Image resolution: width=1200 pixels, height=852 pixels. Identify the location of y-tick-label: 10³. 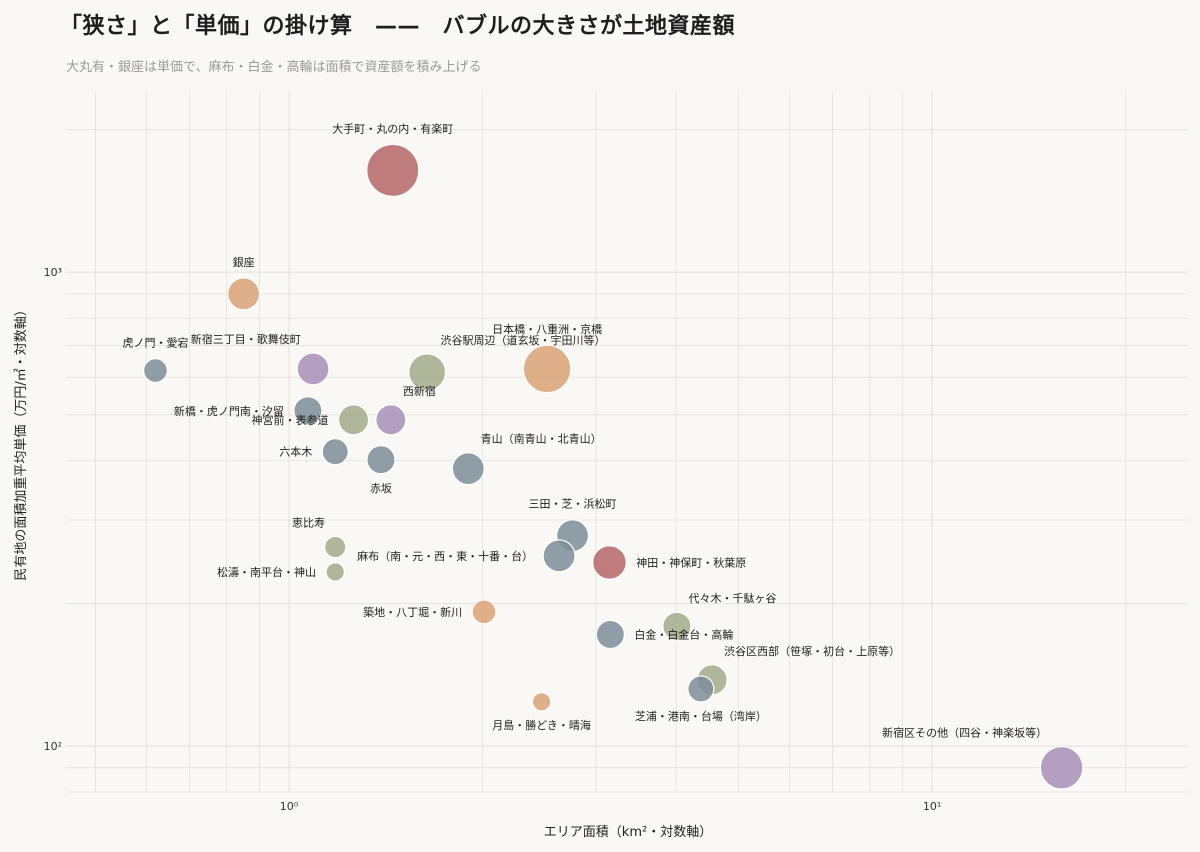
(53, 272).